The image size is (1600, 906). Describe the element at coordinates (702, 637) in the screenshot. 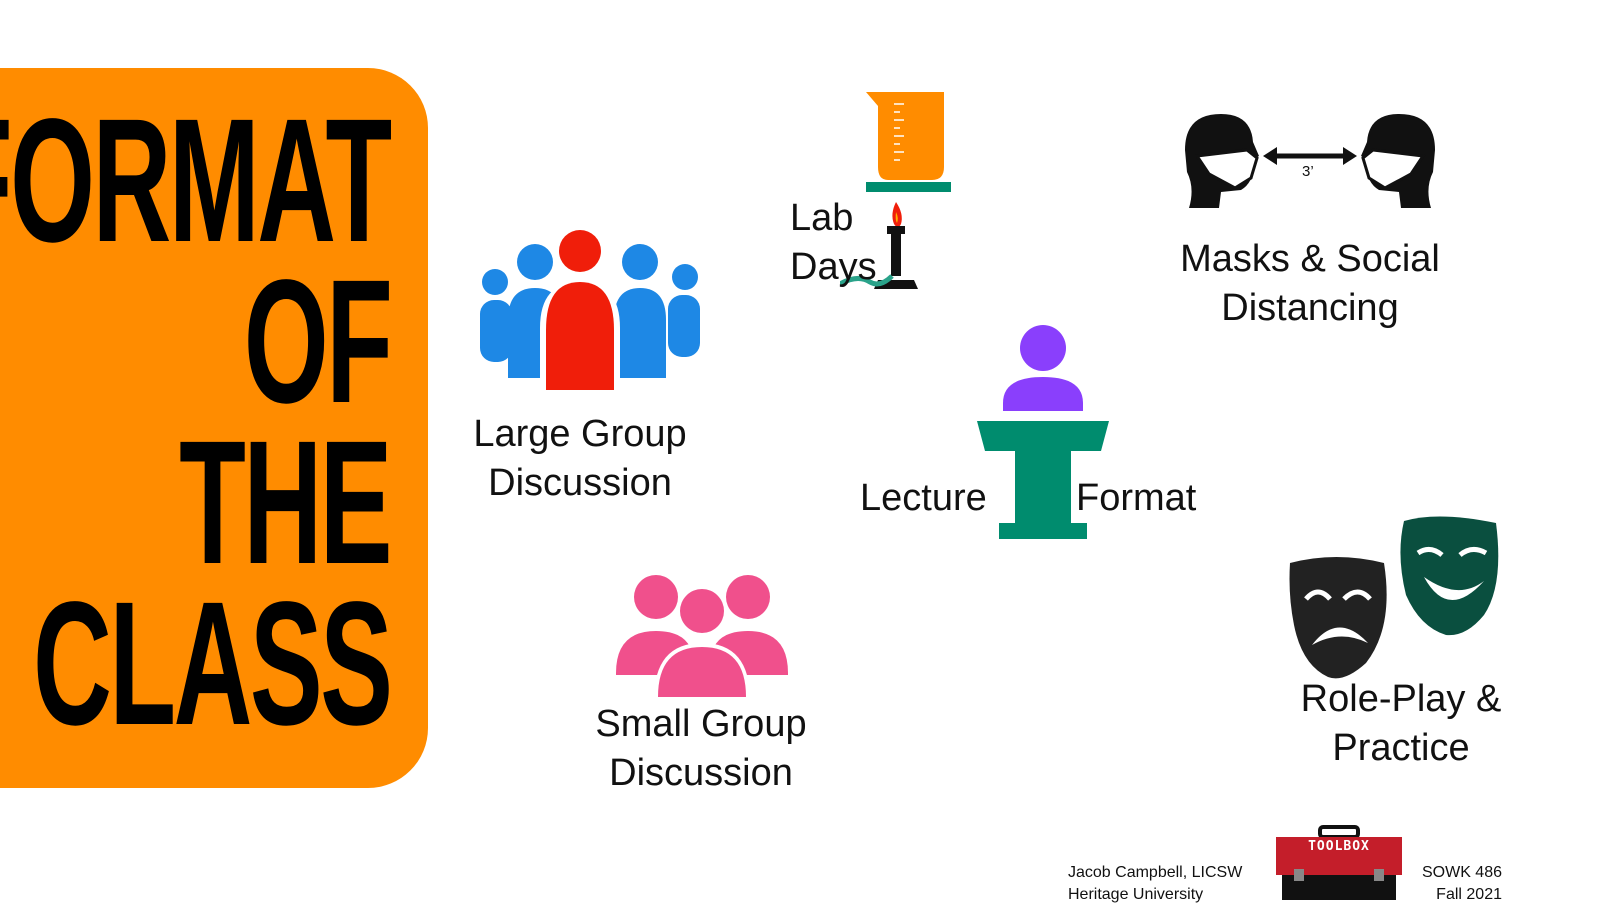

I see `small-group-icon` at that location.